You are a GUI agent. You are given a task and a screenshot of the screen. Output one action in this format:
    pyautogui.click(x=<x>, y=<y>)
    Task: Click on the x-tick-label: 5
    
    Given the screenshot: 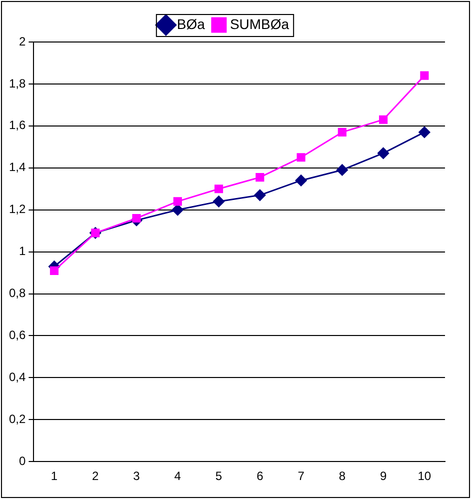 What is the action you would take?
    pyautogui.click(x=218, y=476)
    